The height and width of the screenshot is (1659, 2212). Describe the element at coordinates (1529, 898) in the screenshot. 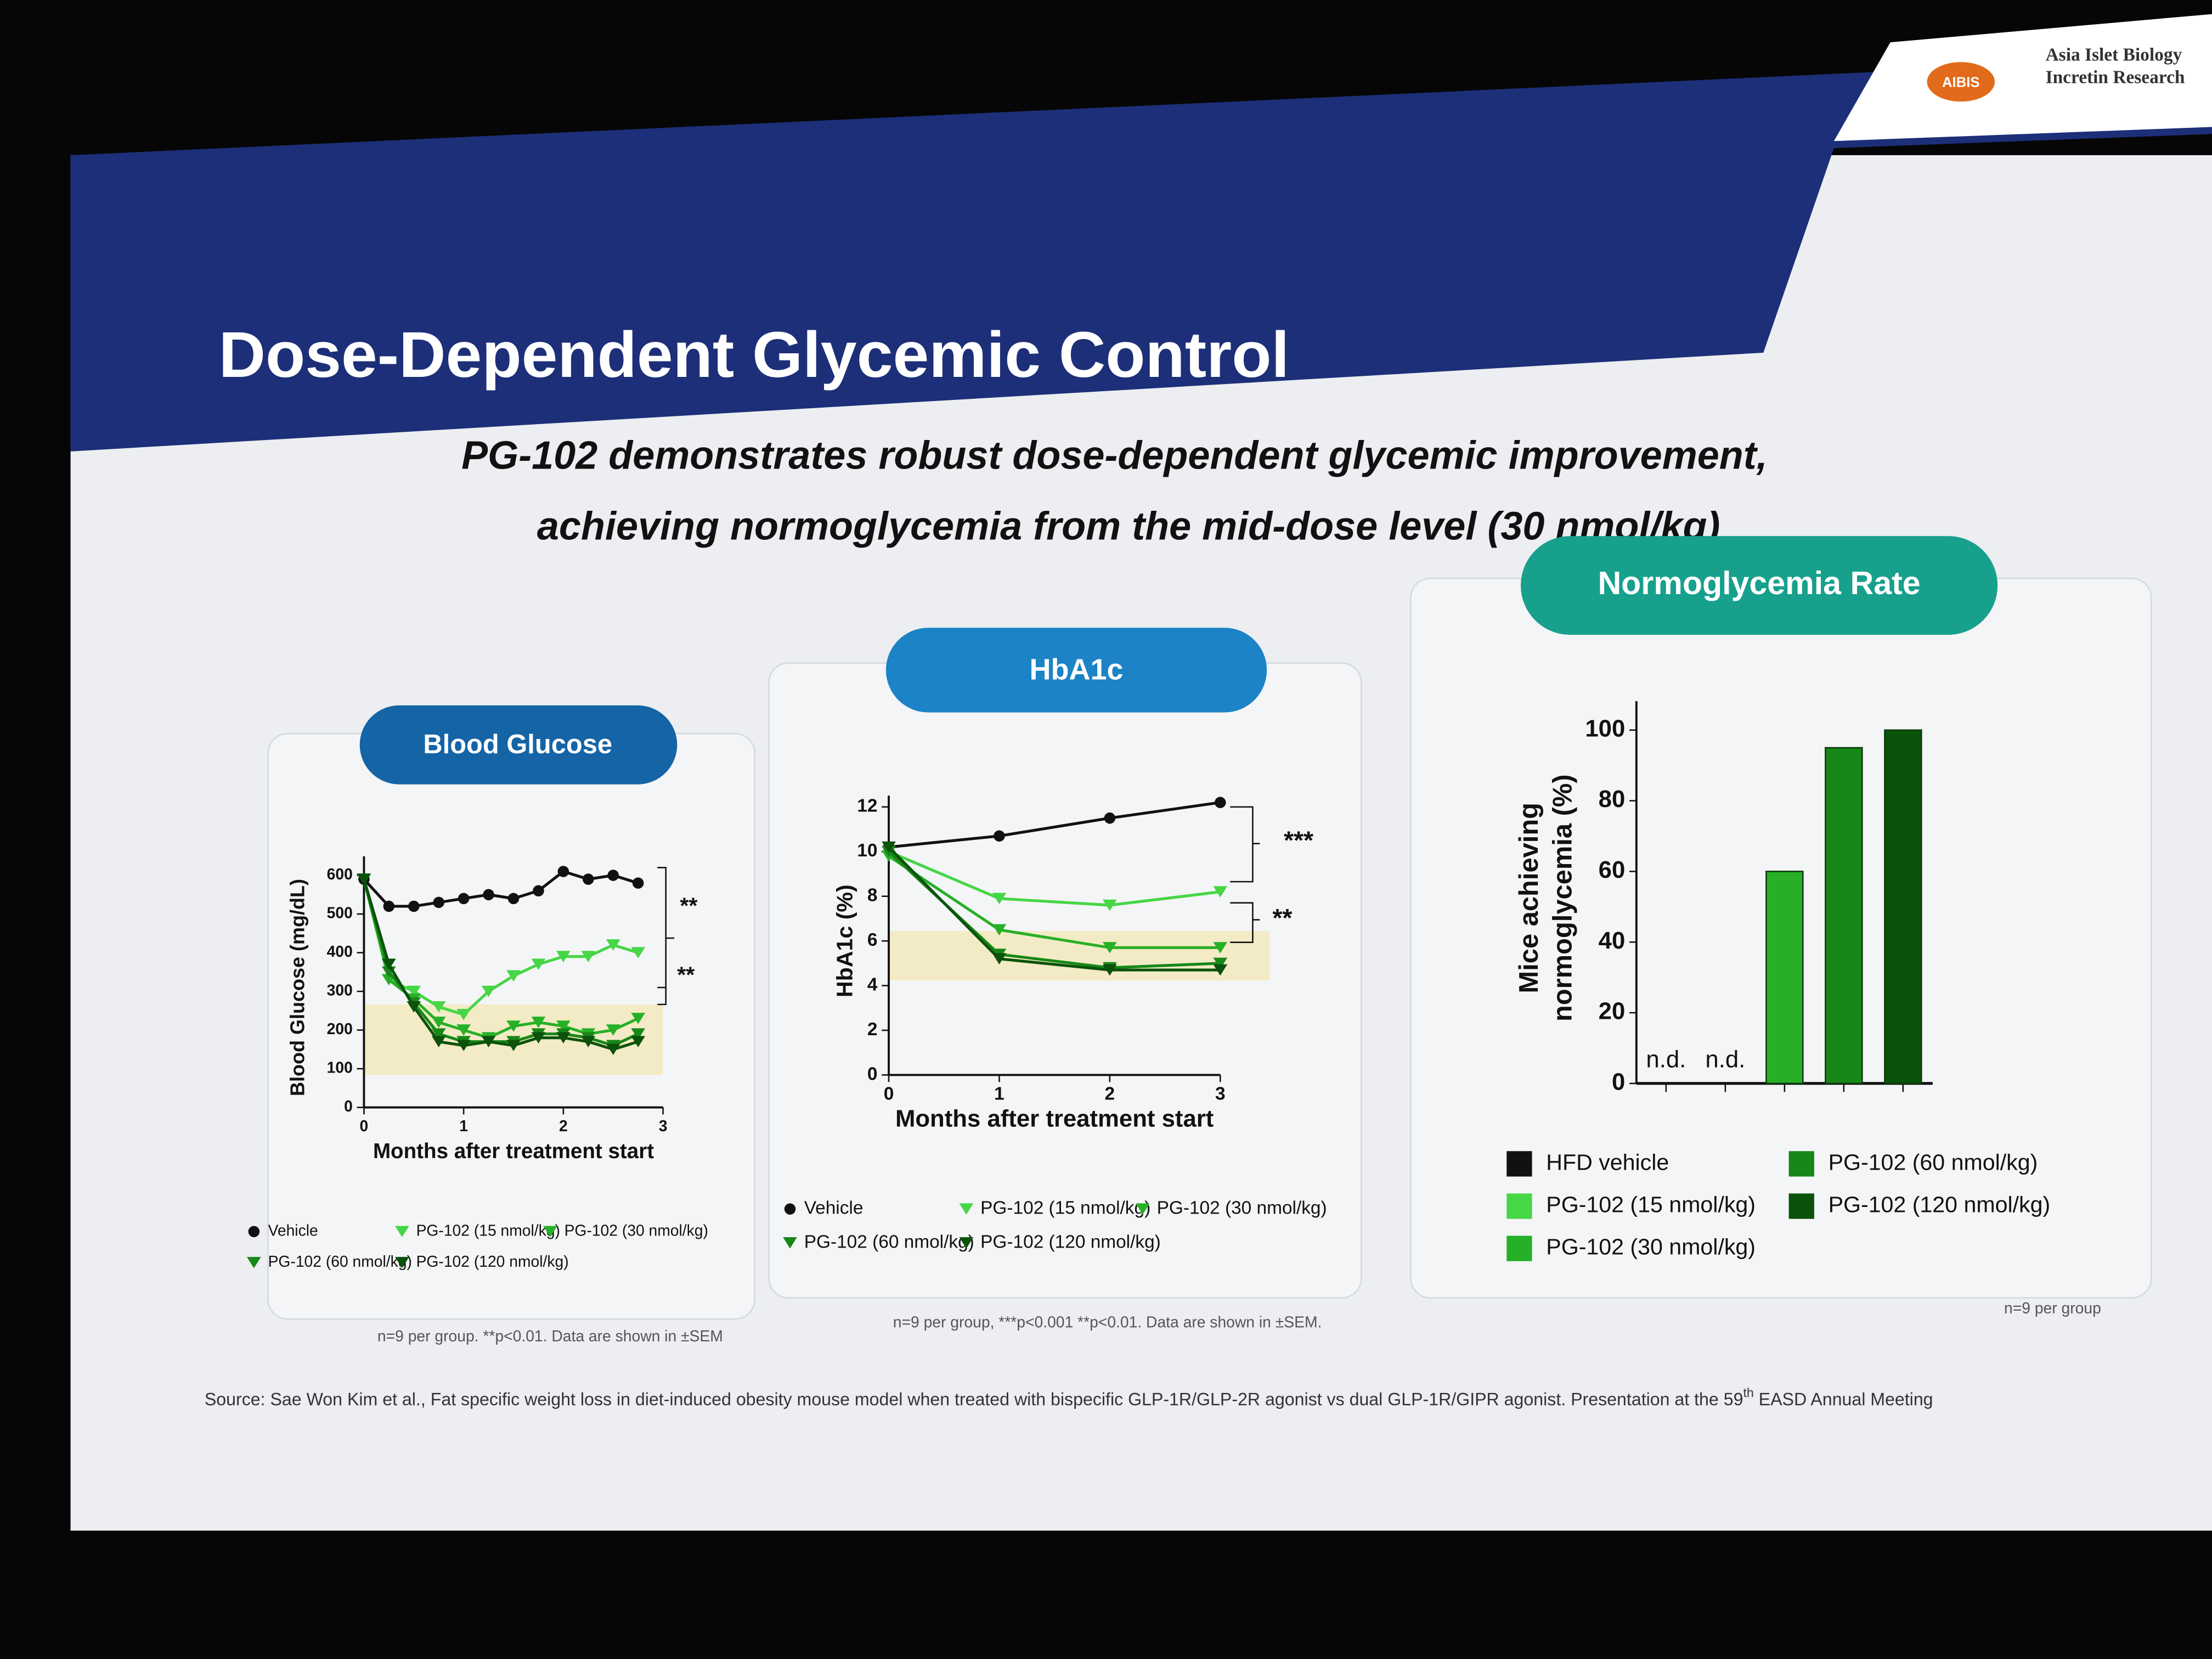

I see `y-axis-label: Mice achieving` at that location.